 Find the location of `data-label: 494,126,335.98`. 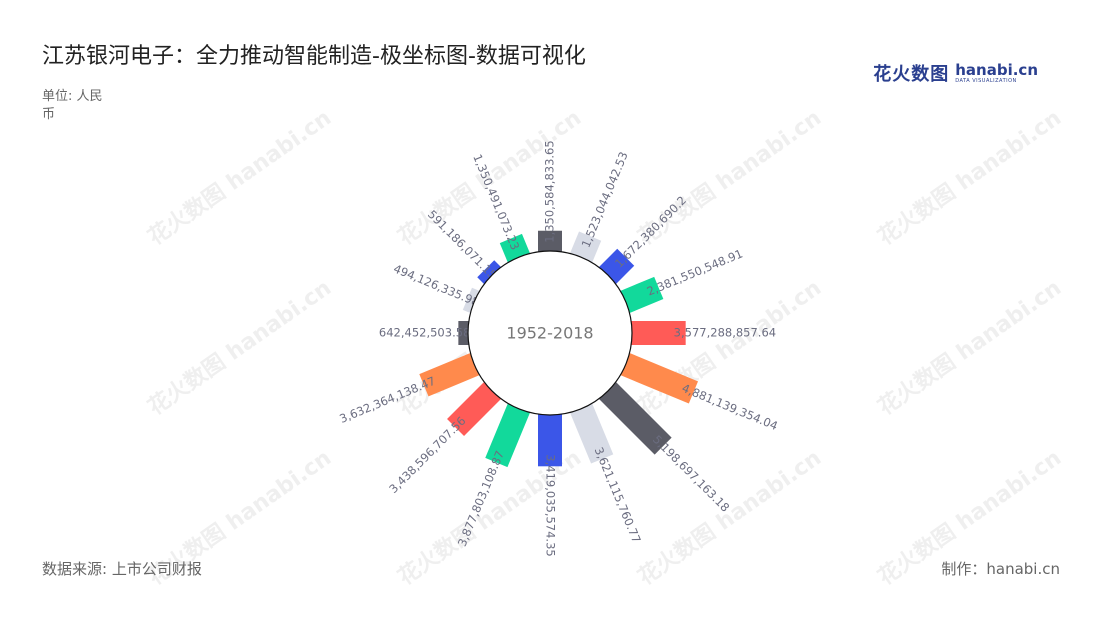

data-label: 494,126,335.98 is located at coordinates (436, 285).